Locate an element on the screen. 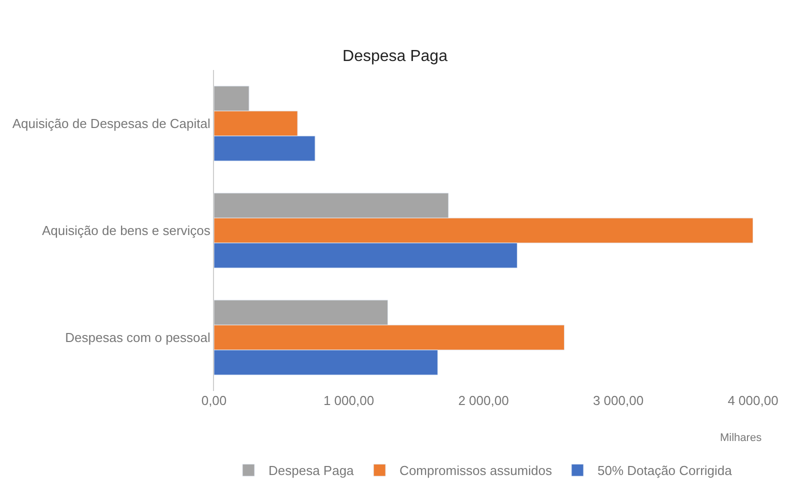 This screenshot has width=790, height=497. chart-title: Despesa Paga is located at coordinates (395, 56).